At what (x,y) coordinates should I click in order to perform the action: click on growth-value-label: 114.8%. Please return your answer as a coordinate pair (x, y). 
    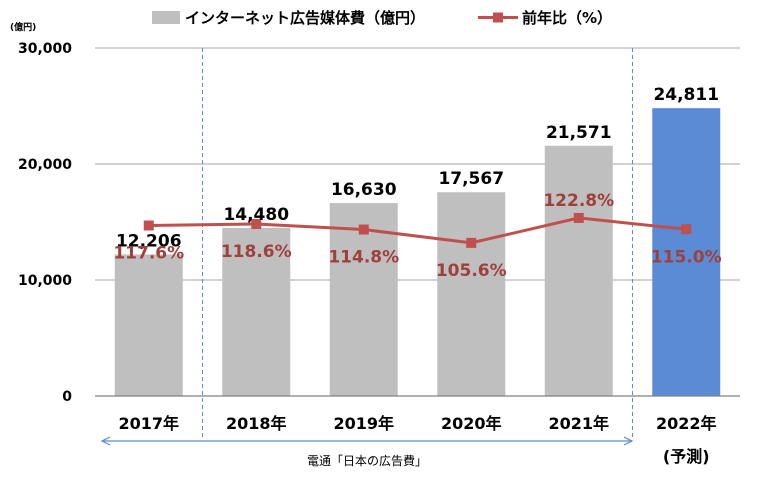
    Looking at the image, I should click on (363, 258).